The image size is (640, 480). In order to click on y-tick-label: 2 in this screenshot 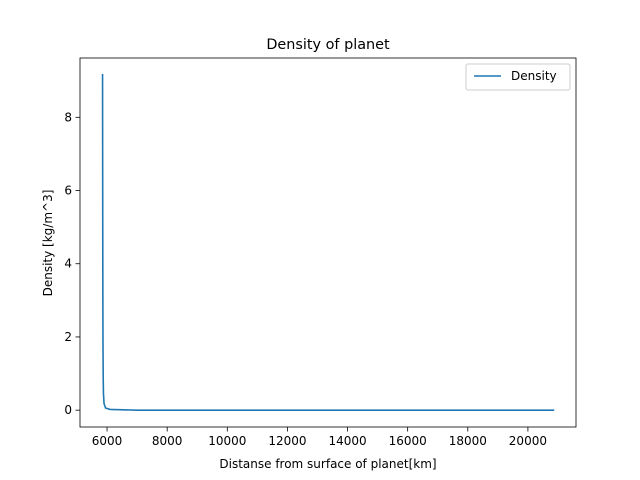, I will do `click(68, 337)`.